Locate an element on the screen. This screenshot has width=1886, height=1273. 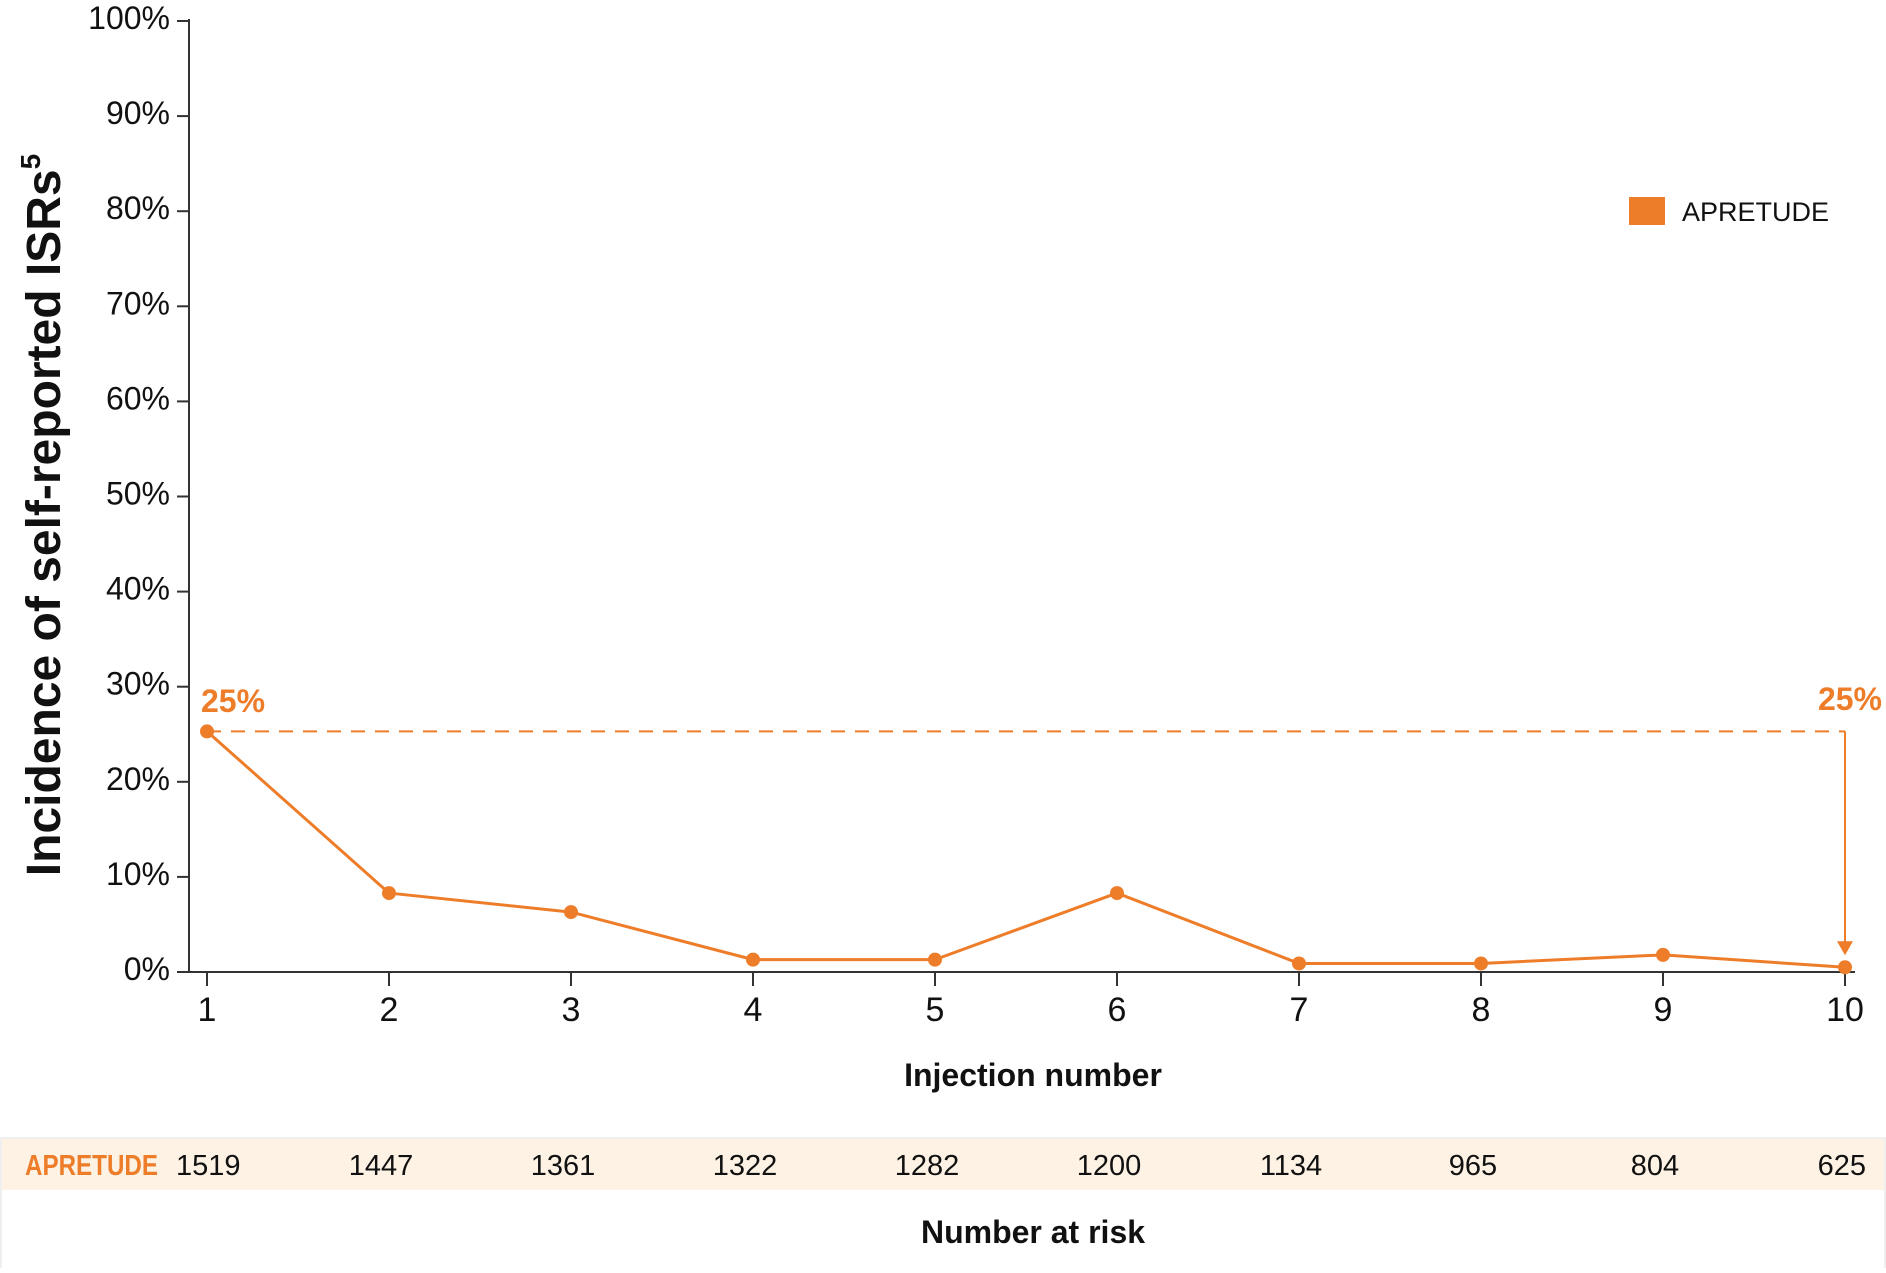
x-tick-label: 9 is located at coordinates (1663, 1010).